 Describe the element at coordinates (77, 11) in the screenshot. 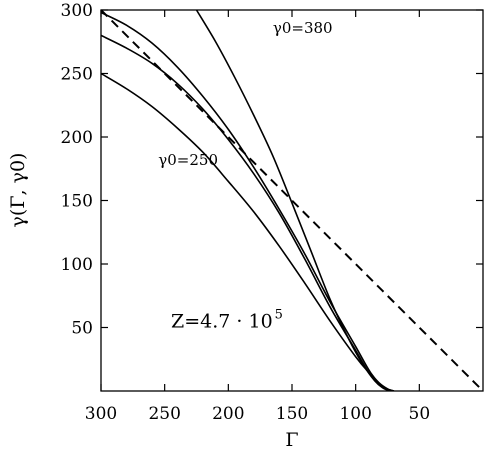

I see `y-tick-label: 300` at that location.